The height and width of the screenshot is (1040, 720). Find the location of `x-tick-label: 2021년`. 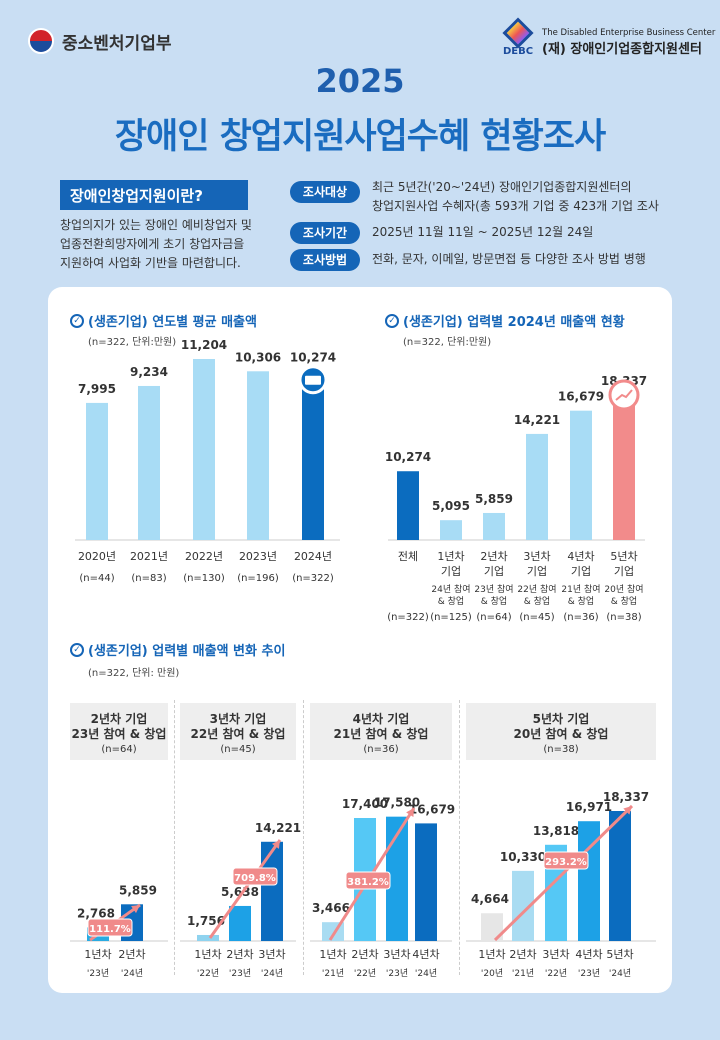

x-tick-label: 2021년 is located at coordinates (149, 556).